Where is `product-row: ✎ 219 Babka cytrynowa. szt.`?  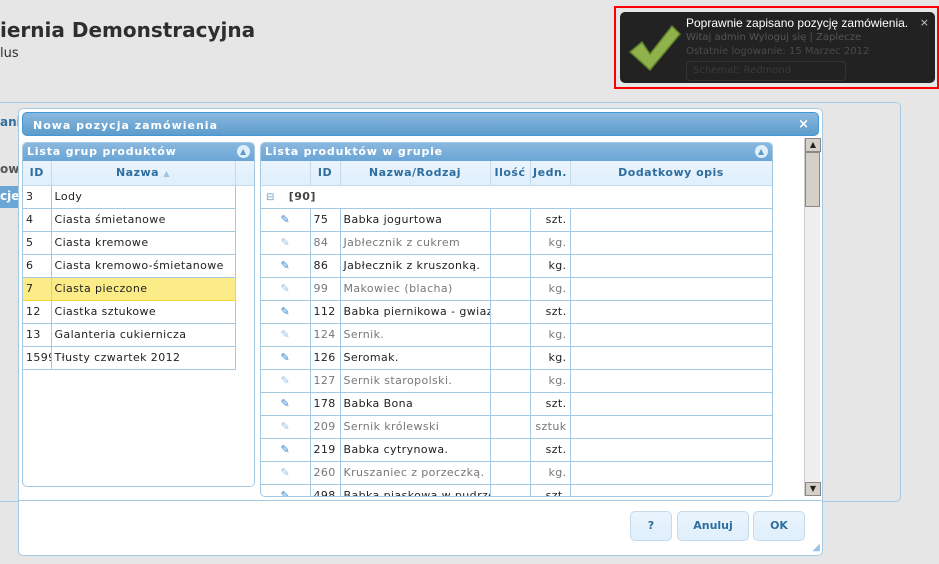 product-row: ✎ 219 Babka cytrynowa. szt. is located at coordinates (516, 450).